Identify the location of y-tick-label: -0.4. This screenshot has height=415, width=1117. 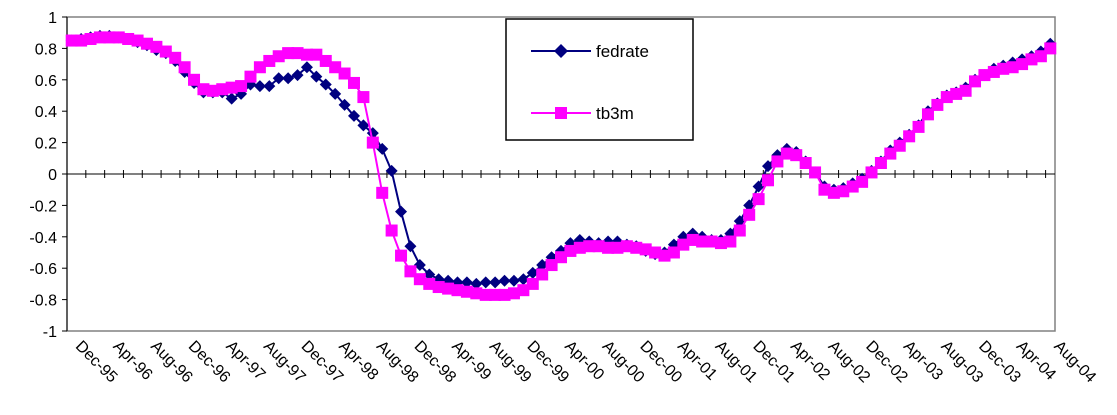
(43, 238).